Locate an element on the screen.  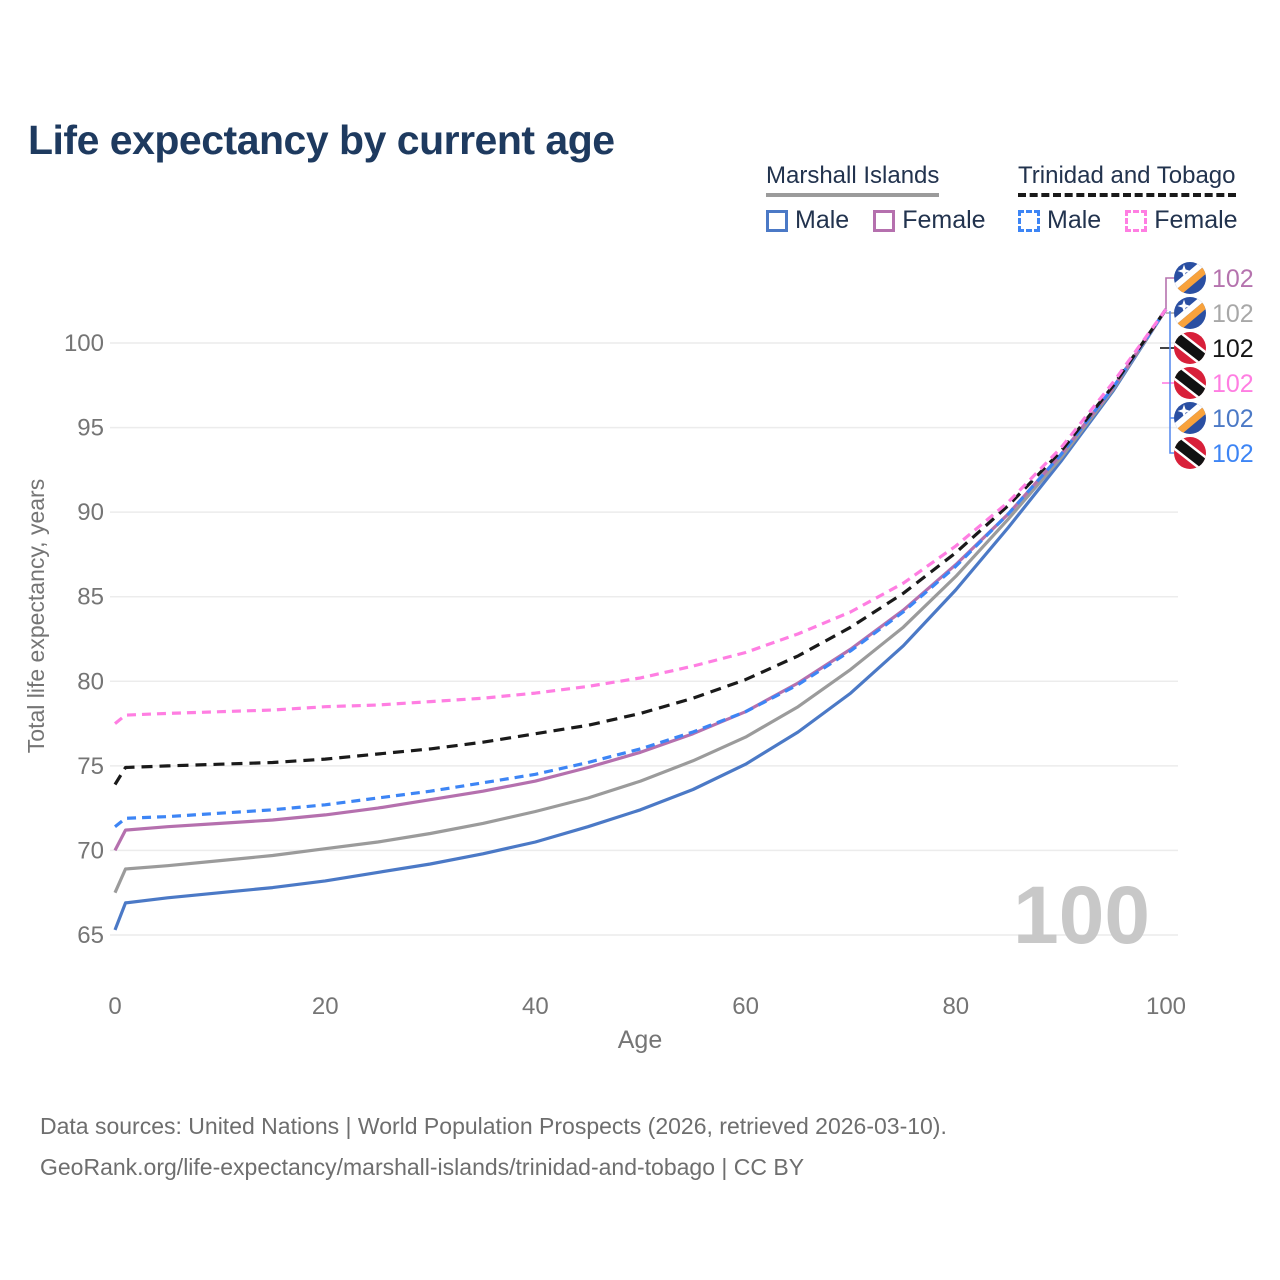
x-tick-label: 40 is located at coordinates (535, 1006).